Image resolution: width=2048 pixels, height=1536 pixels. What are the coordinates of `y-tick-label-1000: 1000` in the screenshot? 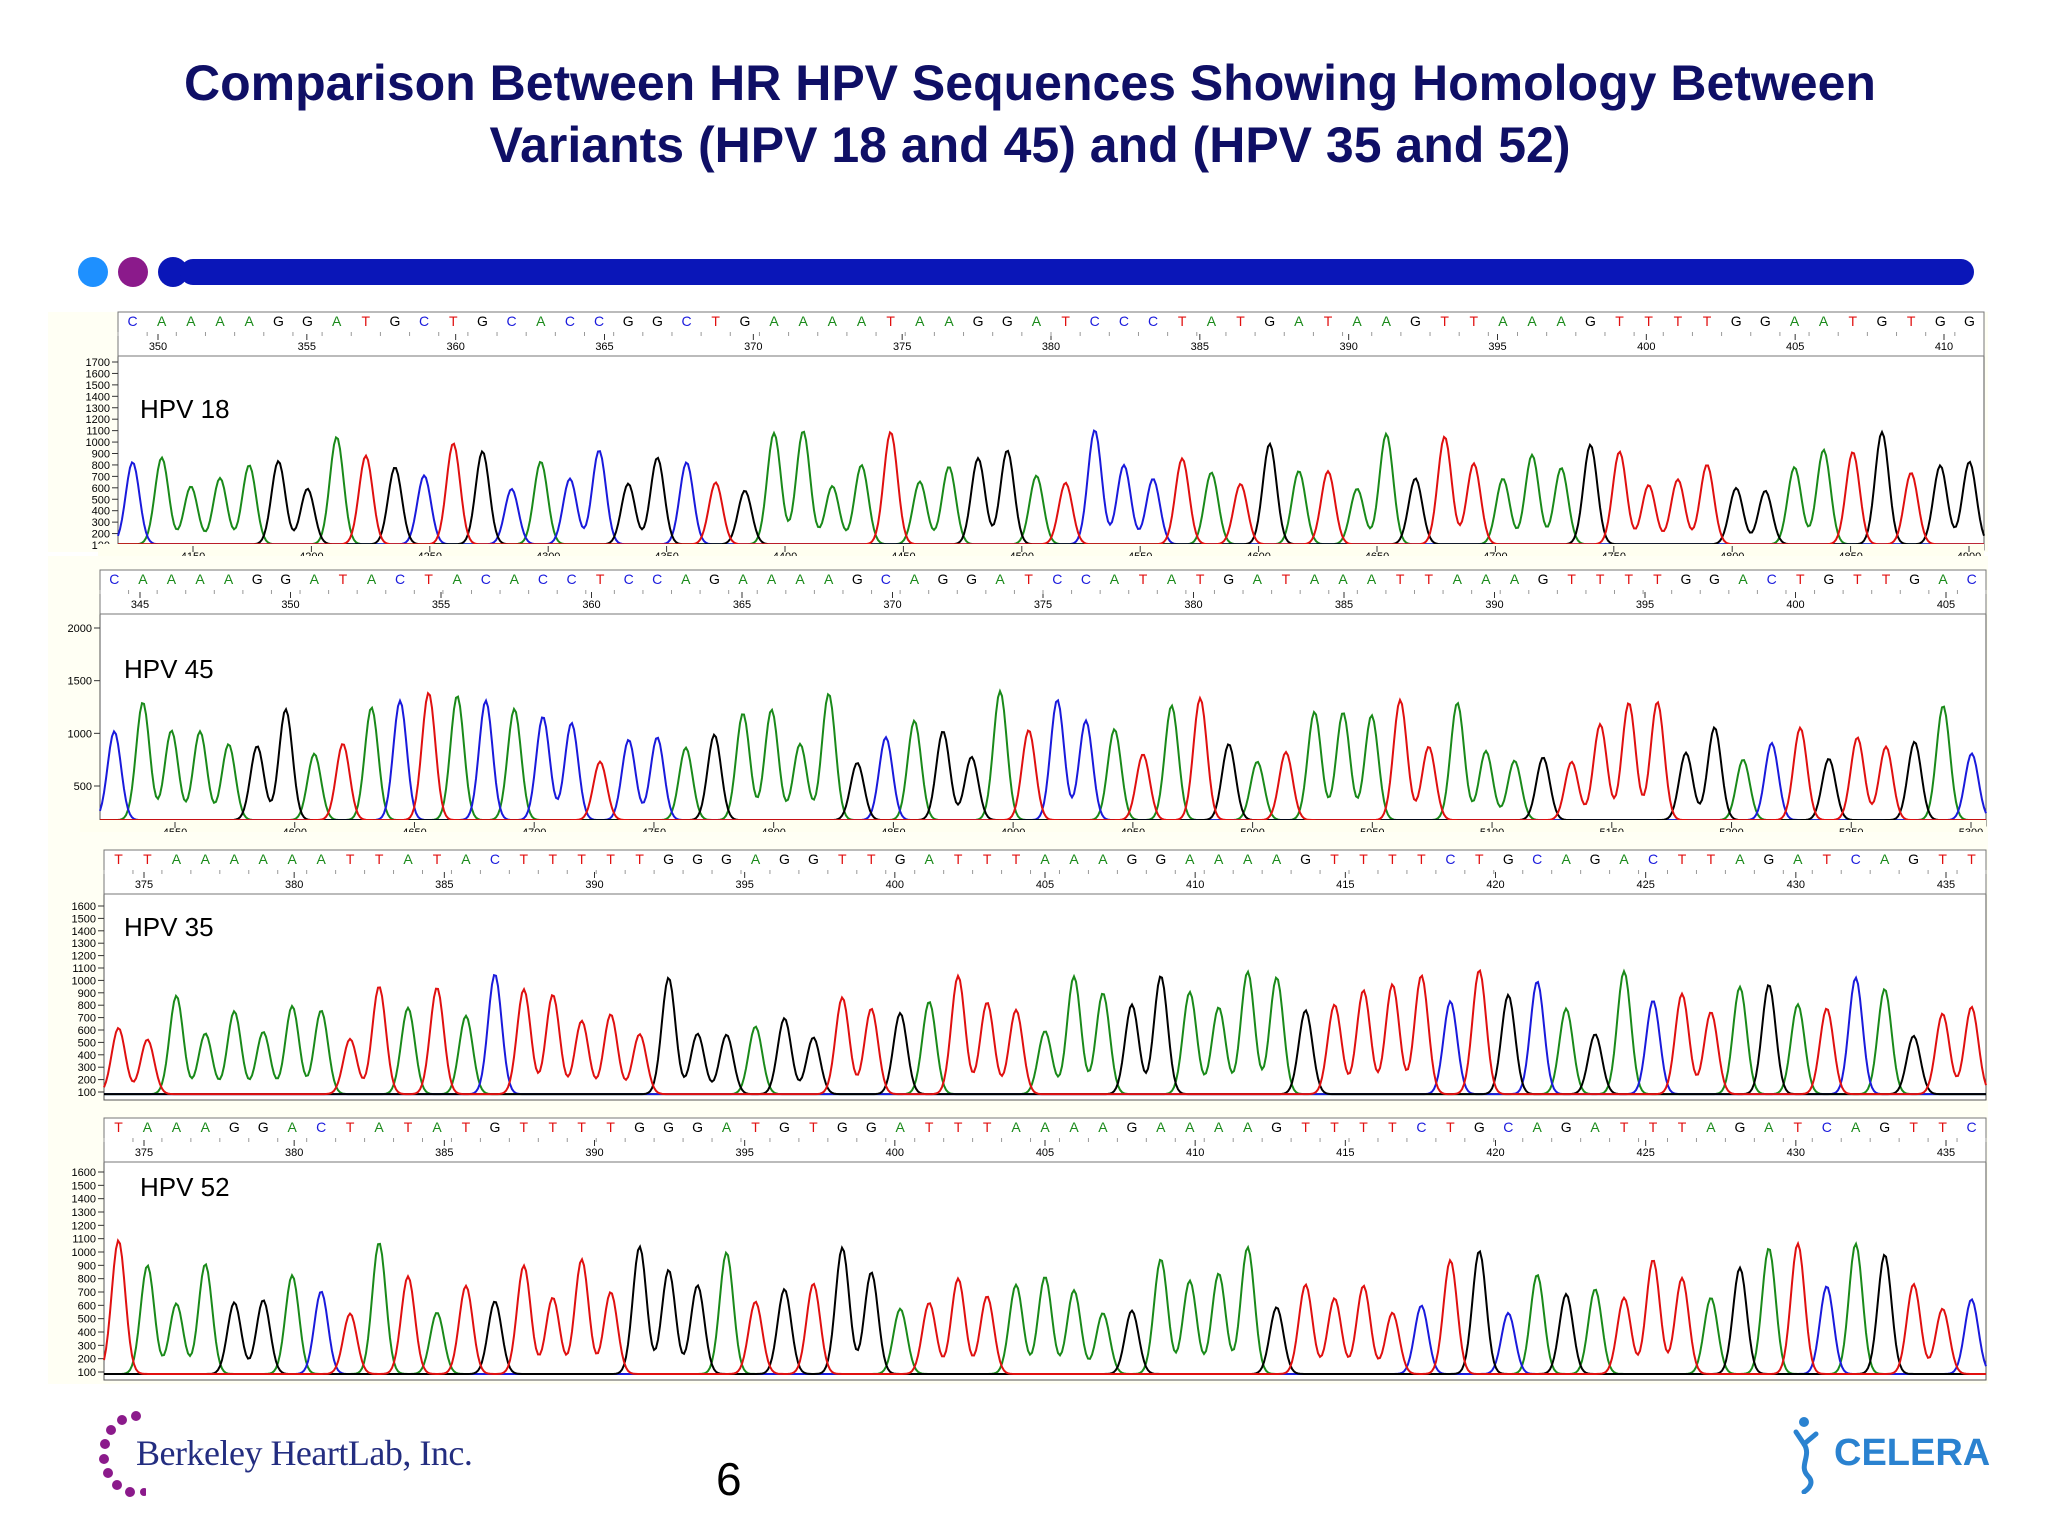 It's located at (84, 1253).